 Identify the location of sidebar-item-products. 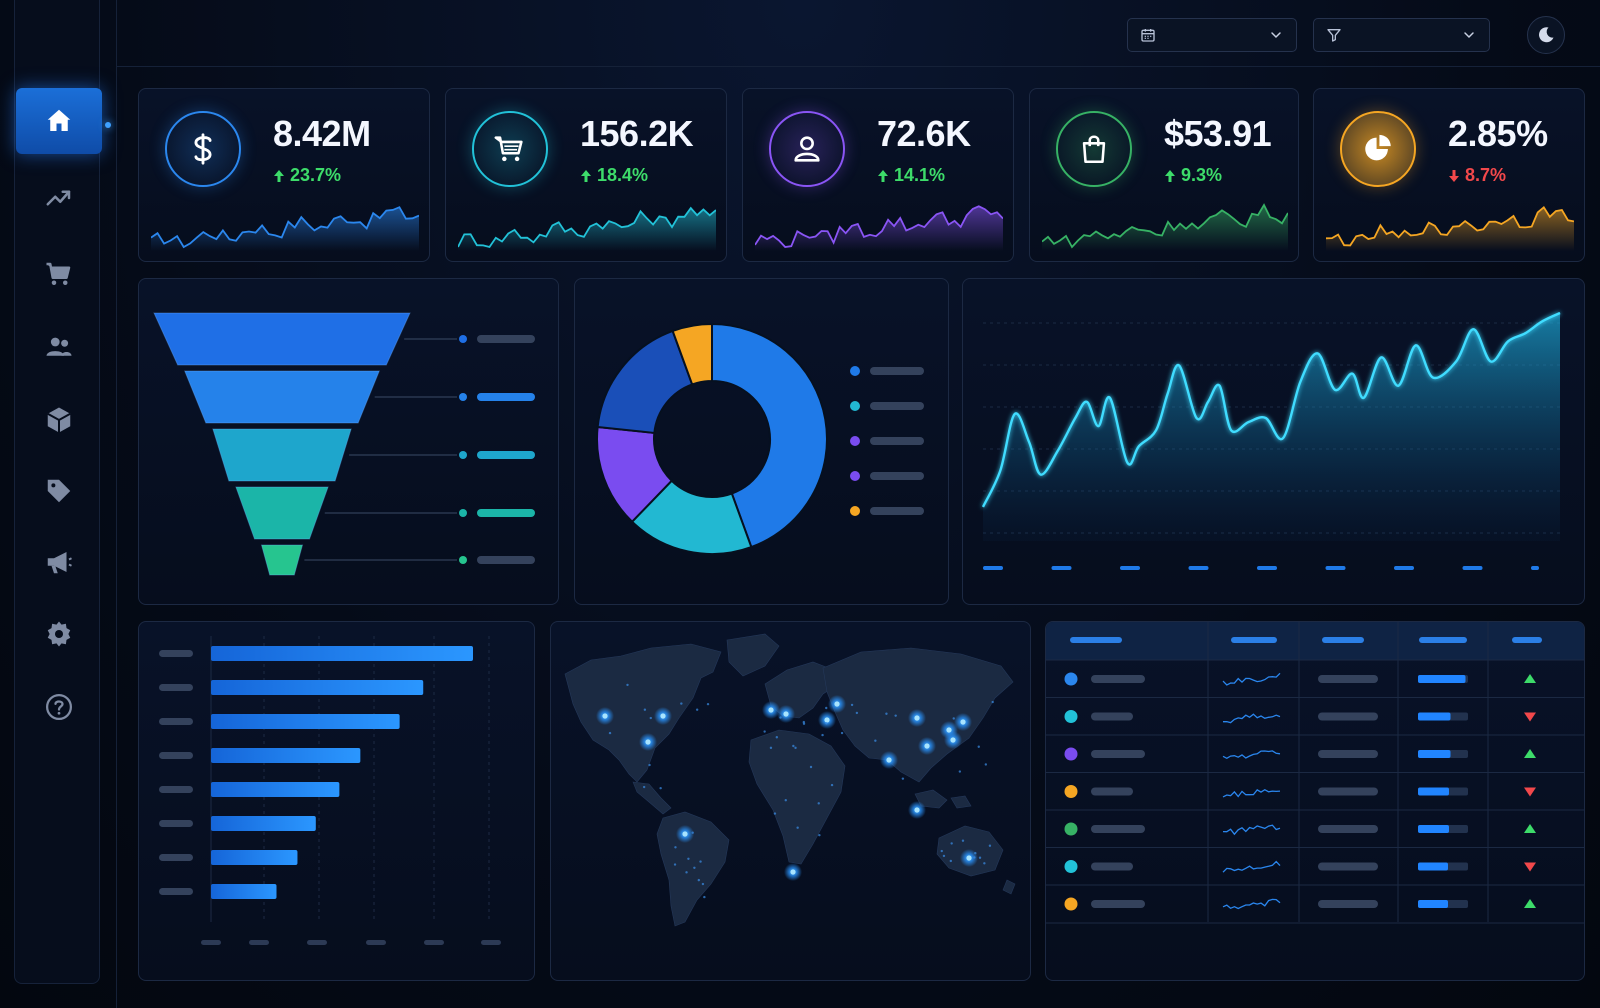
(59, 420).